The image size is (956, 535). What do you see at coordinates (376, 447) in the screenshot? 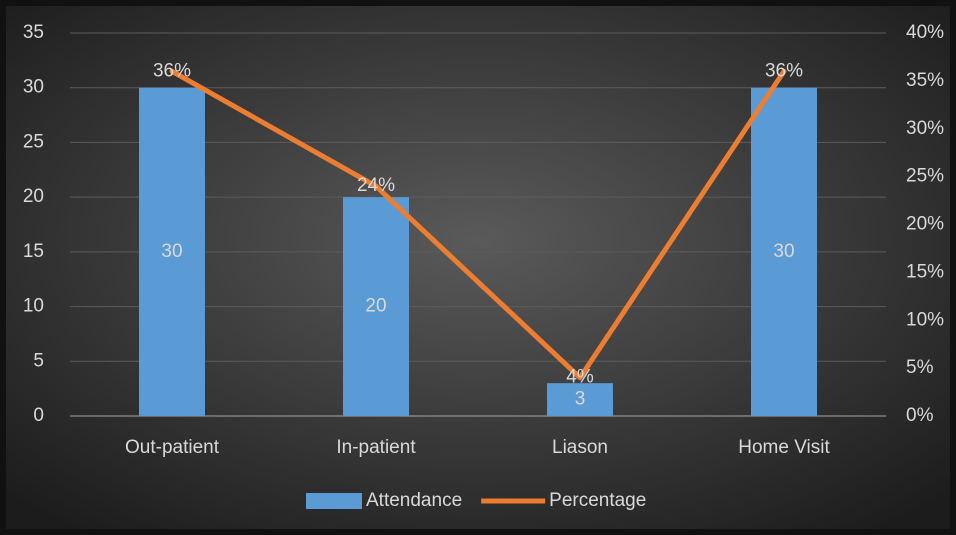
I see `x-tick-label: In-patient` at bounding box center [376, 447].